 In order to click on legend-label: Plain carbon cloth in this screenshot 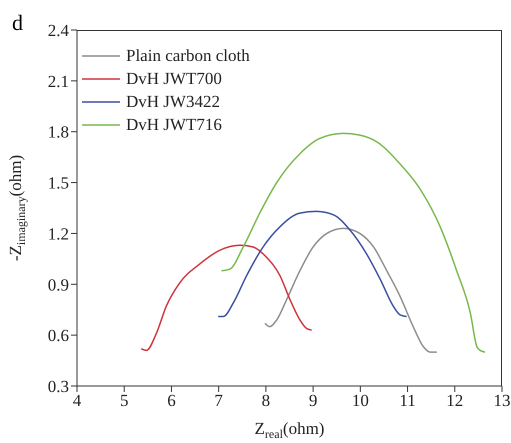, I will do `click(188, 55)`.